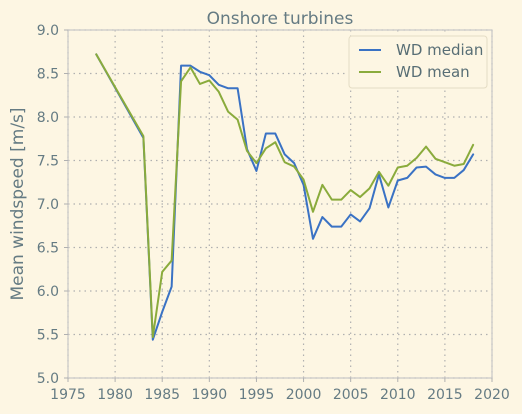  Describe the element at coordinates (351, 395) in the screenshot. I see `x-tick-label: 2005` at that location.